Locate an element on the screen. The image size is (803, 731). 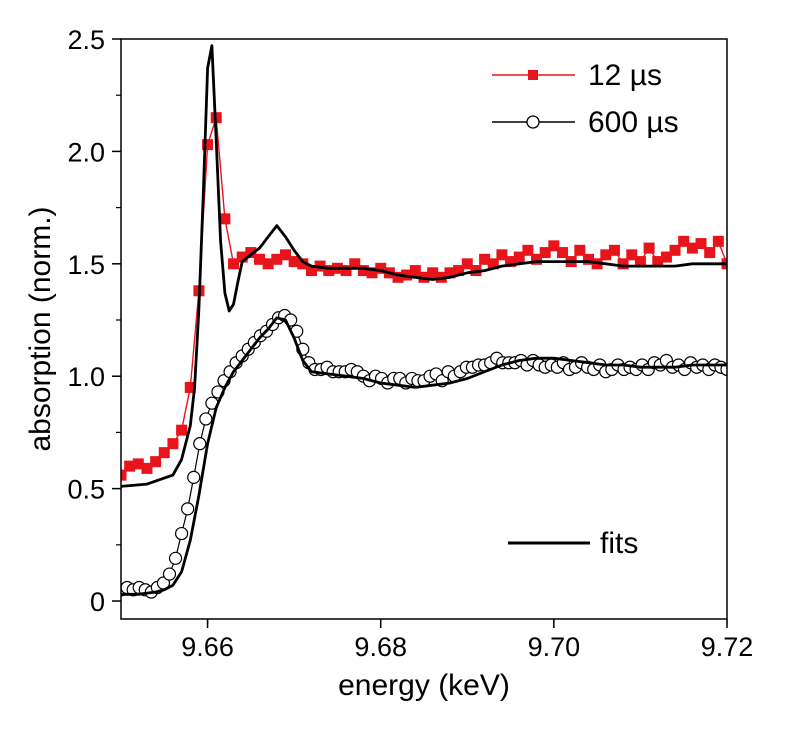
y-axis-title: absorption (norm.) is located at coordinates (40, 328).